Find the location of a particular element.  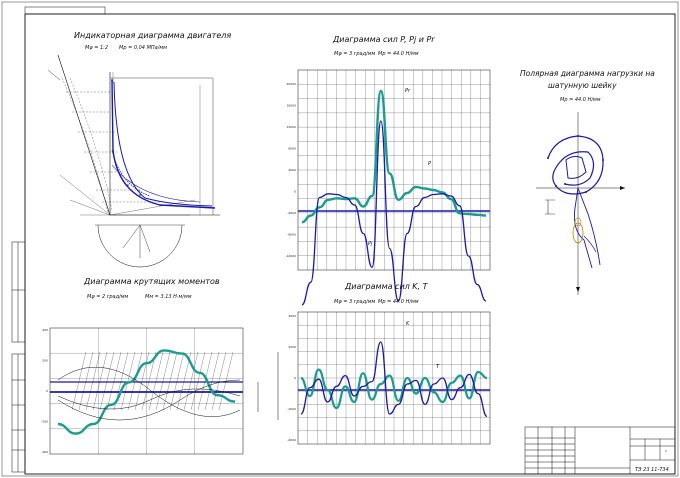

polar-title-line2: шатунную шейку is located at coordinates (582, 85).